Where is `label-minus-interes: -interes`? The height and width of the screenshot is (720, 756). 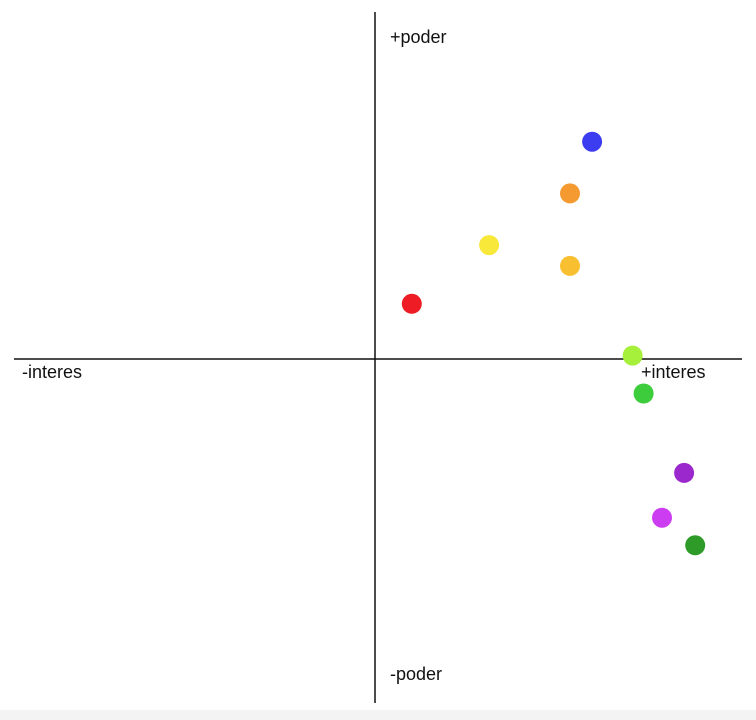
label-minus-interes: -interes is located at coordinates (52, 372).